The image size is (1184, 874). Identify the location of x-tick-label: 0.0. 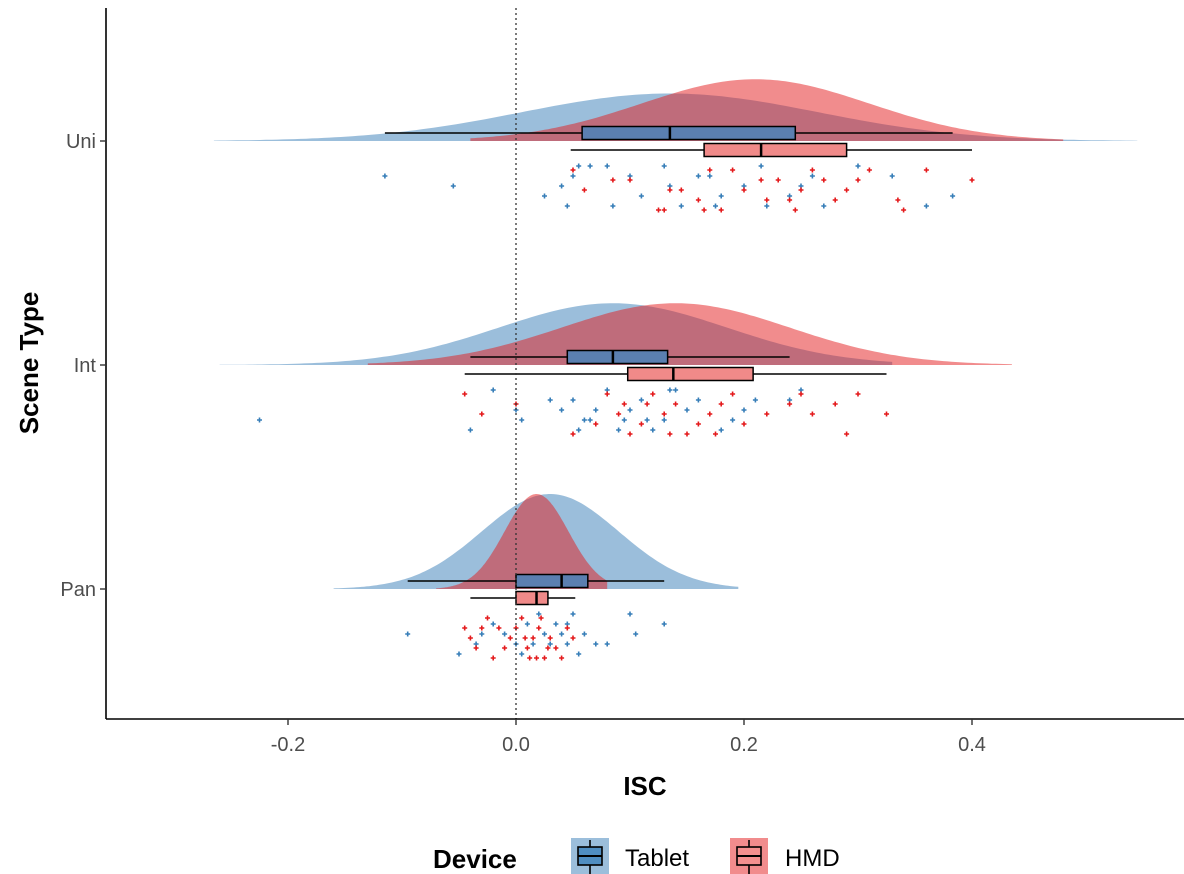
(516, 745).